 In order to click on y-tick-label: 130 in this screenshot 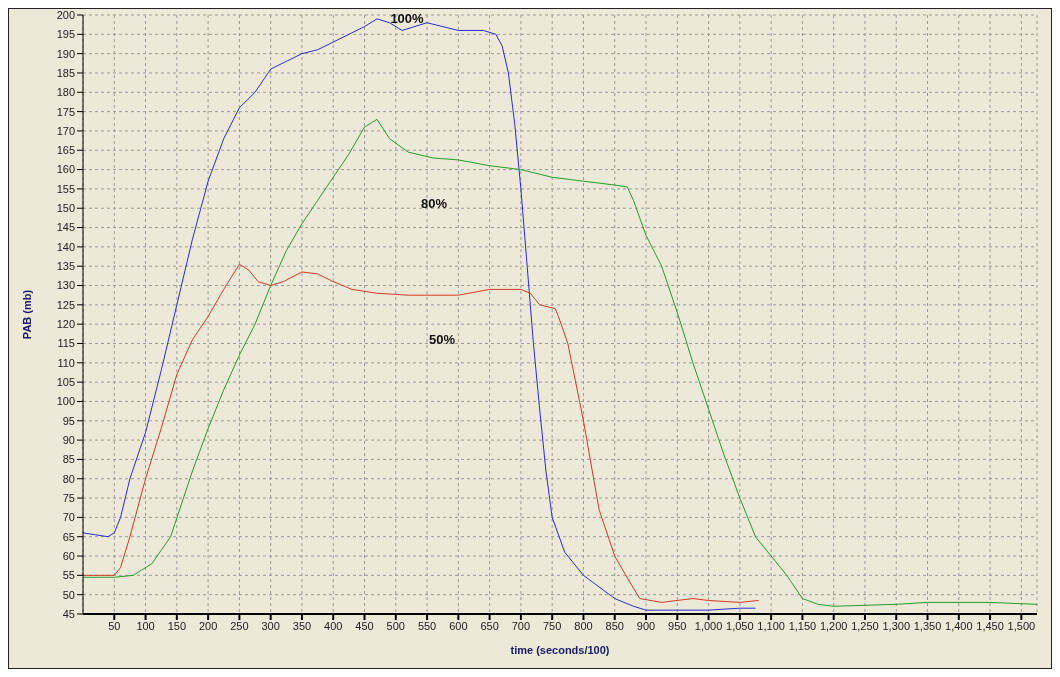, I will do `click(65, 285)`.